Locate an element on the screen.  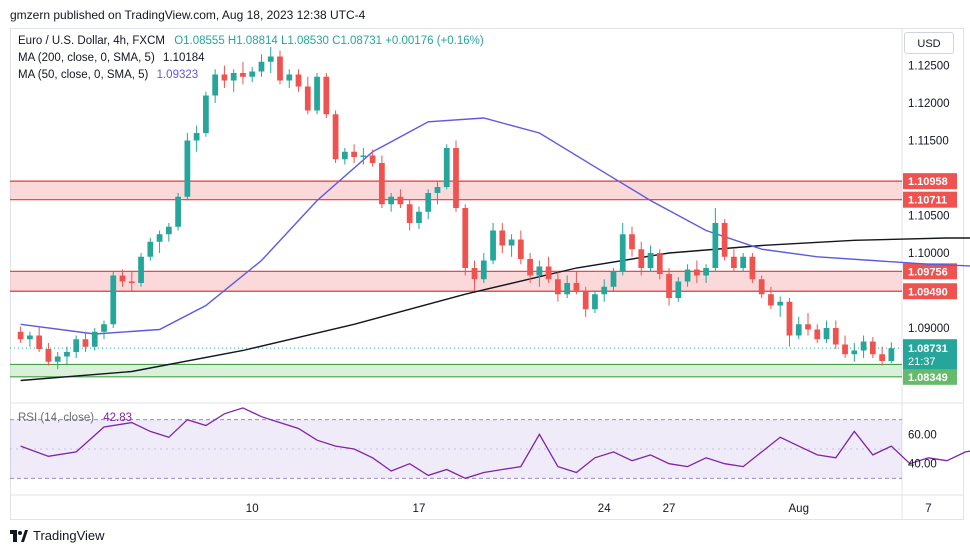
rsi-line is located at coordinates (495, 443).